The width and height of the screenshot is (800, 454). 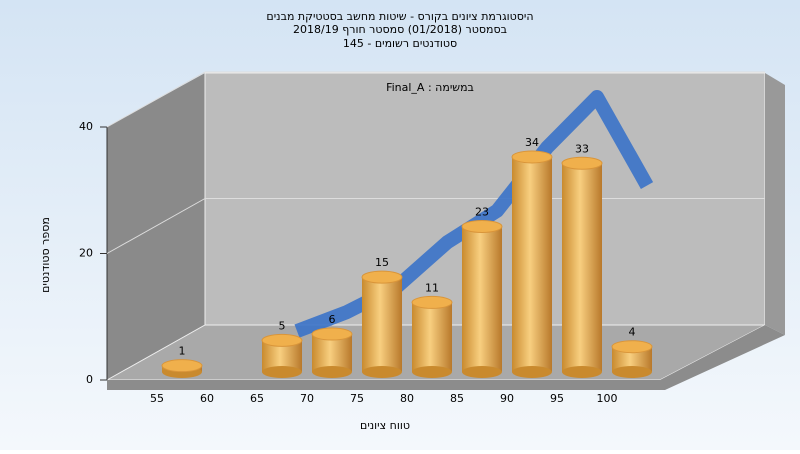 I want to click on chart-title: סטודנטים רשומים - 145, so click(x=400, y=43).